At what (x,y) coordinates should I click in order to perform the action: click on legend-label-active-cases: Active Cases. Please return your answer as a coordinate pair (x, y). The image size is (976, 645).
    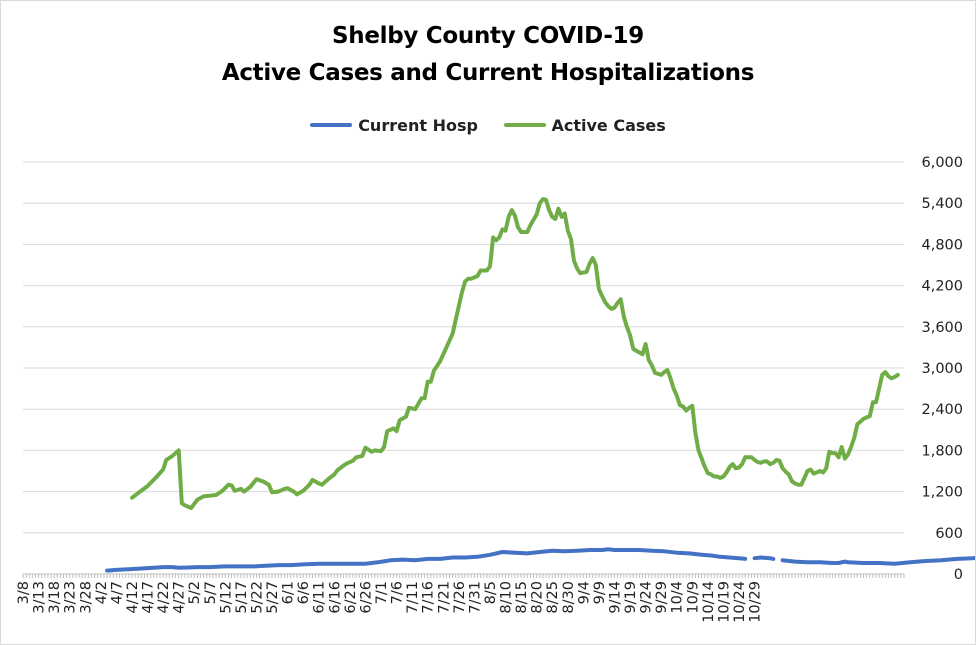
    Looking at the image, I should click on (608, 125).